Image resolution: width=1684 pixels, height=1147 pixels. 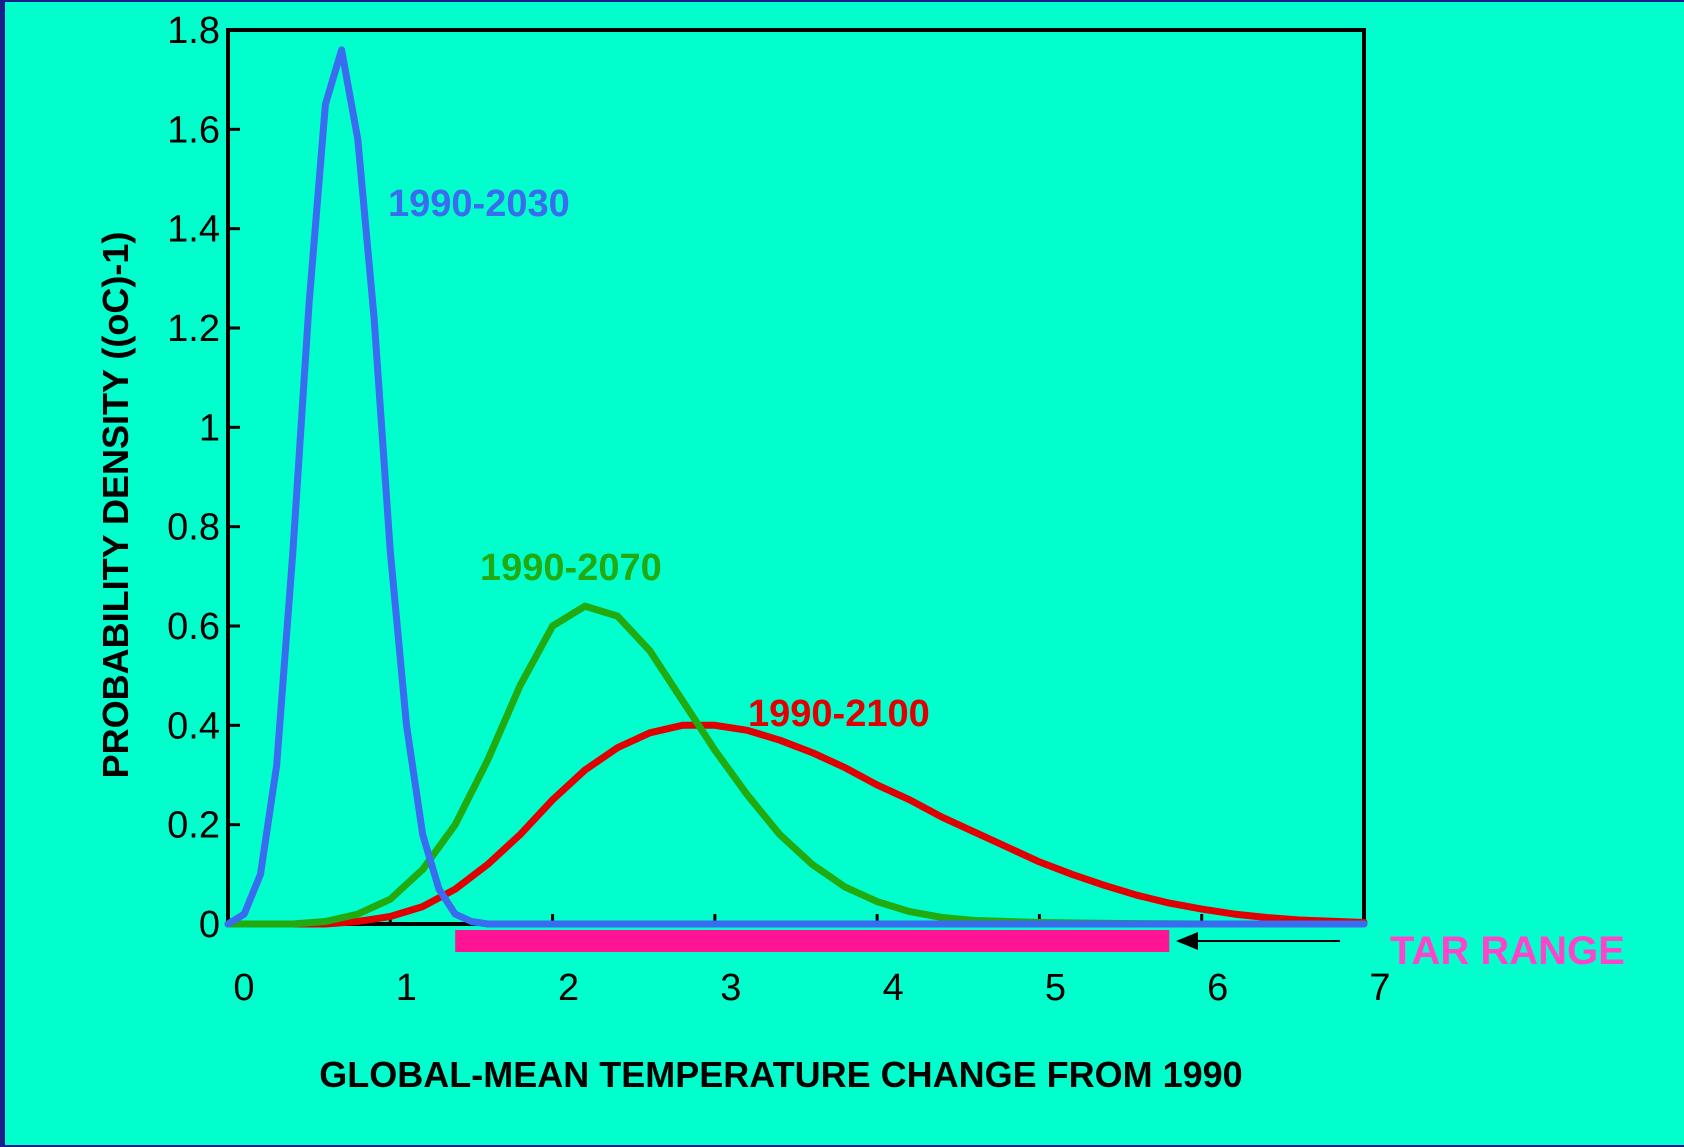 I want to click on y-tick-label: 1, so click(x=209, y=428).